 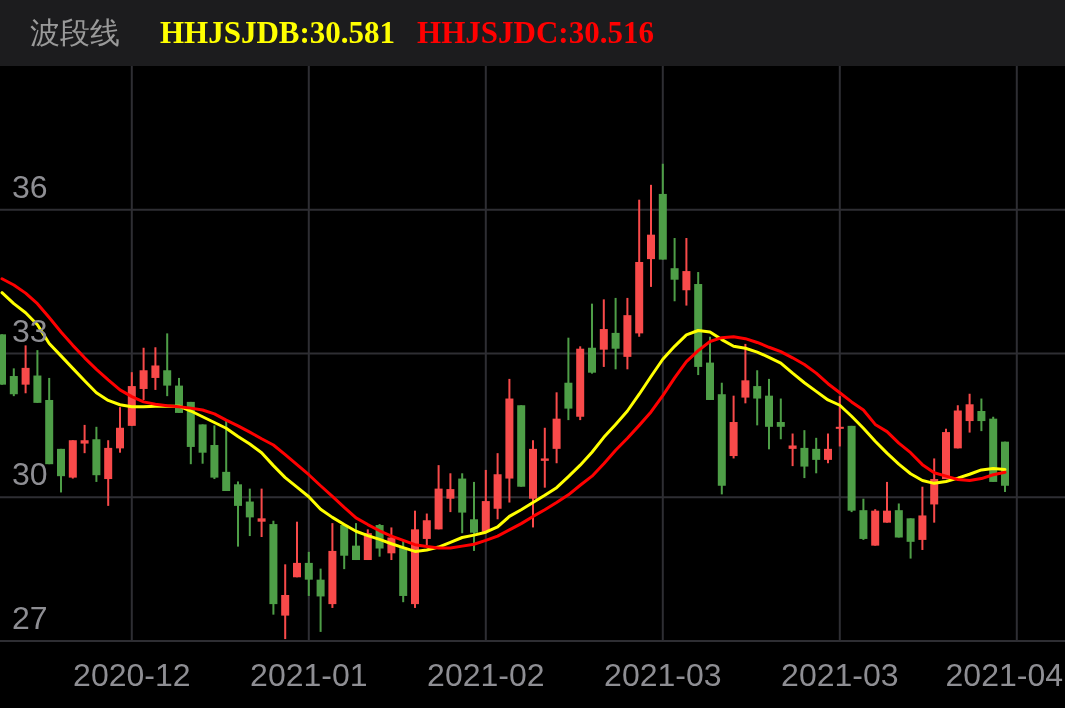 I want to click on xtick: 2021-01, so click(x=309, y=675).